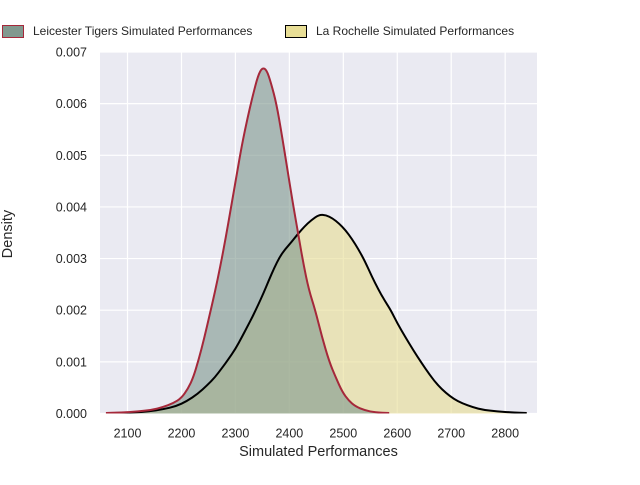 The height and width of the screenshot is (485, 640). What do you see at coordinates (71, 414) in the screenshot?
I see `y-tick-label: 0.000` at bounding box center [71, 414].